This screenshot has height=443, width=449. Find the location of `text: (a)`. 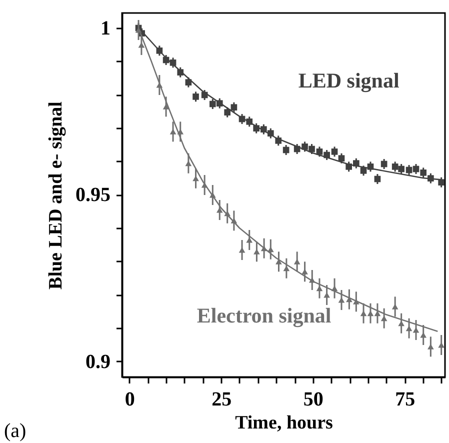

text: (a) is located at coordinates (15, 431).